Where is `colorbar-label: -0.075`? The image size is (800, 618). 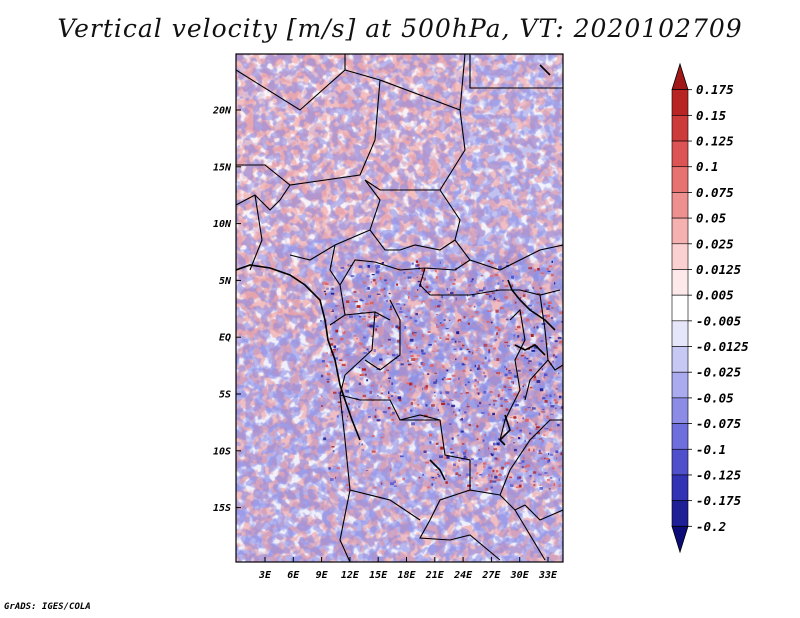
colorbar-label: -0.075 is located at coordinates (719, 423).